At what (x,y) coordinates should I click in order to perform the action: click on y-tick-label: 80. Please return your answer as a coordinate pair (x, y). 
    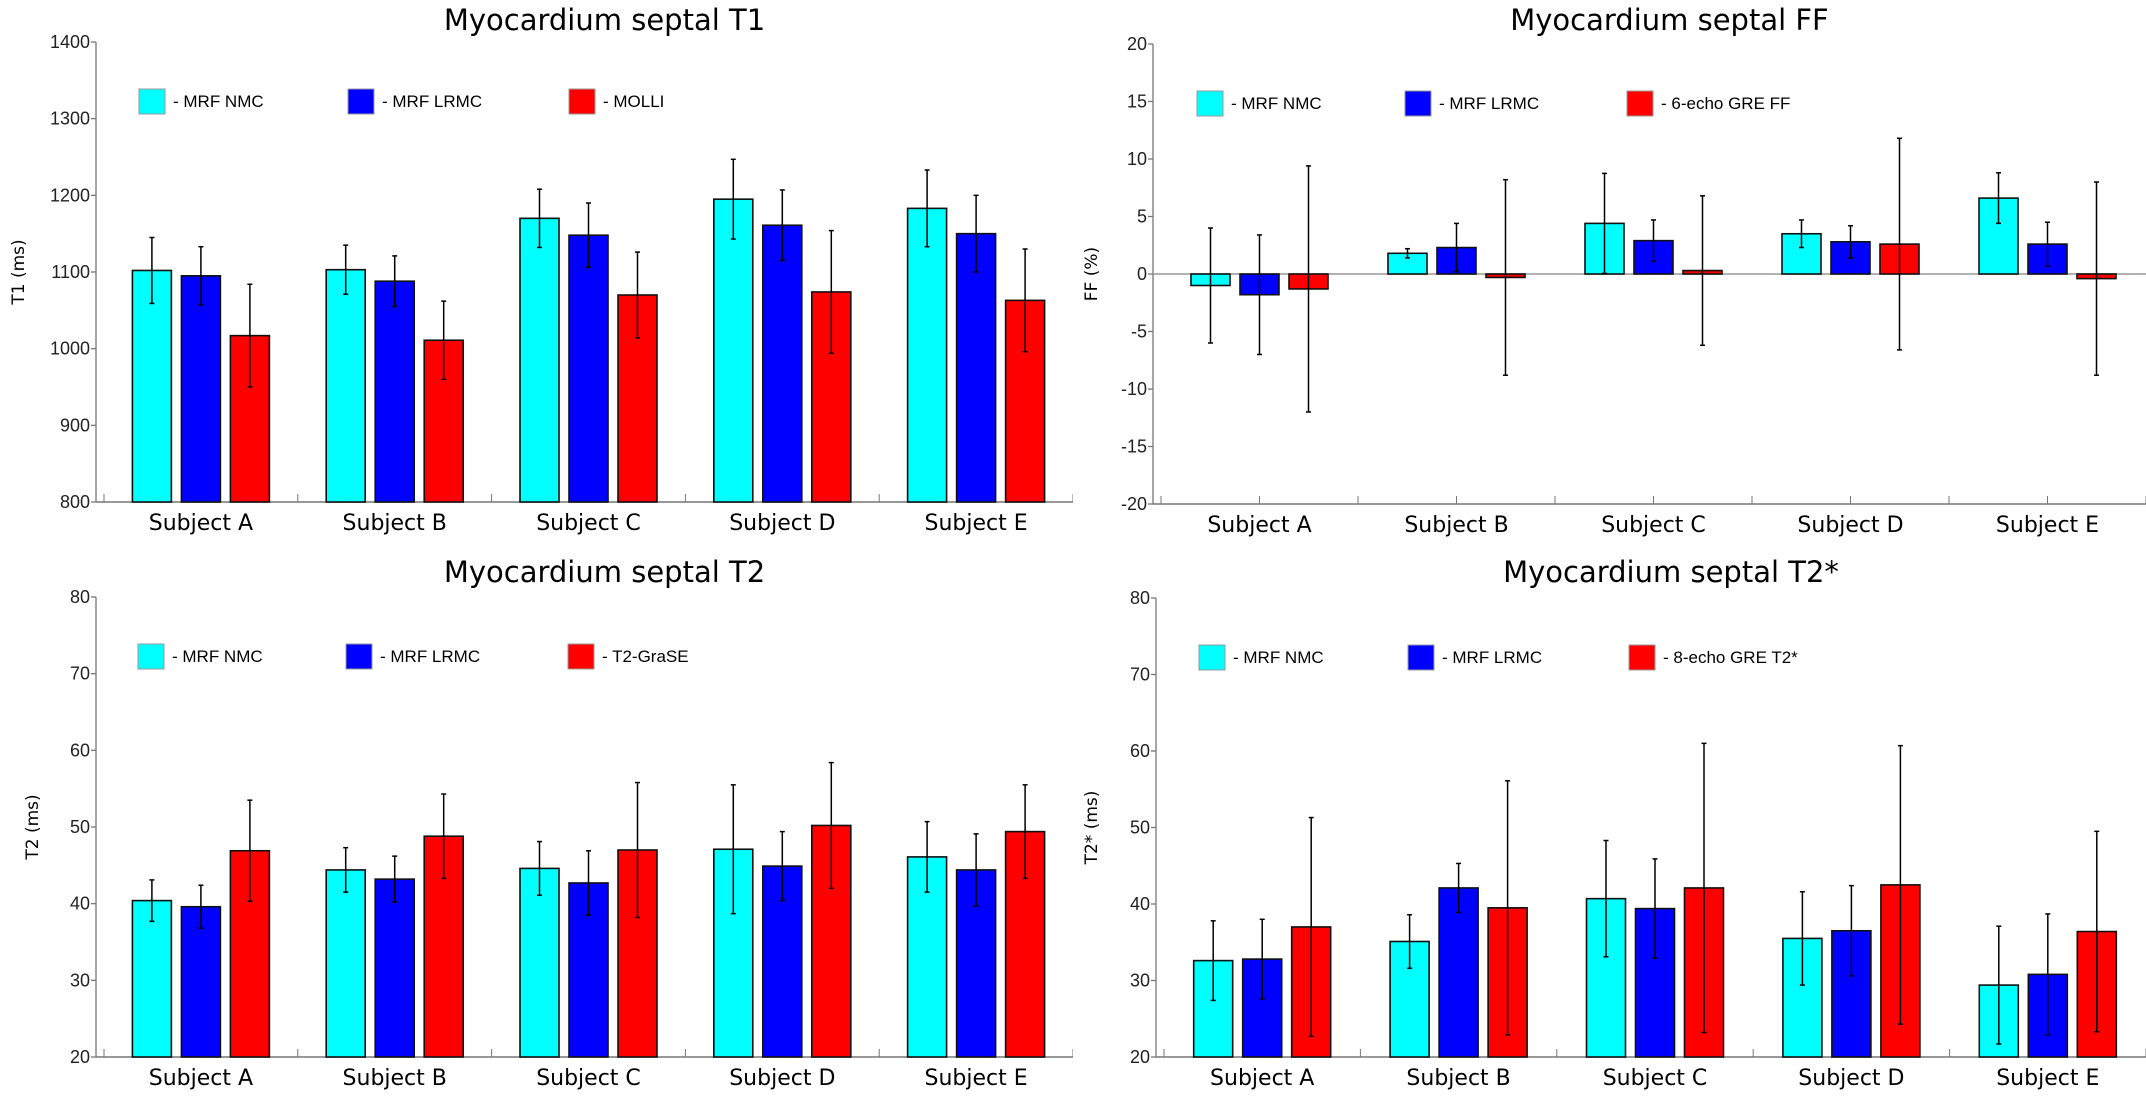
    Looking at the image, I should click on (1140, 598).